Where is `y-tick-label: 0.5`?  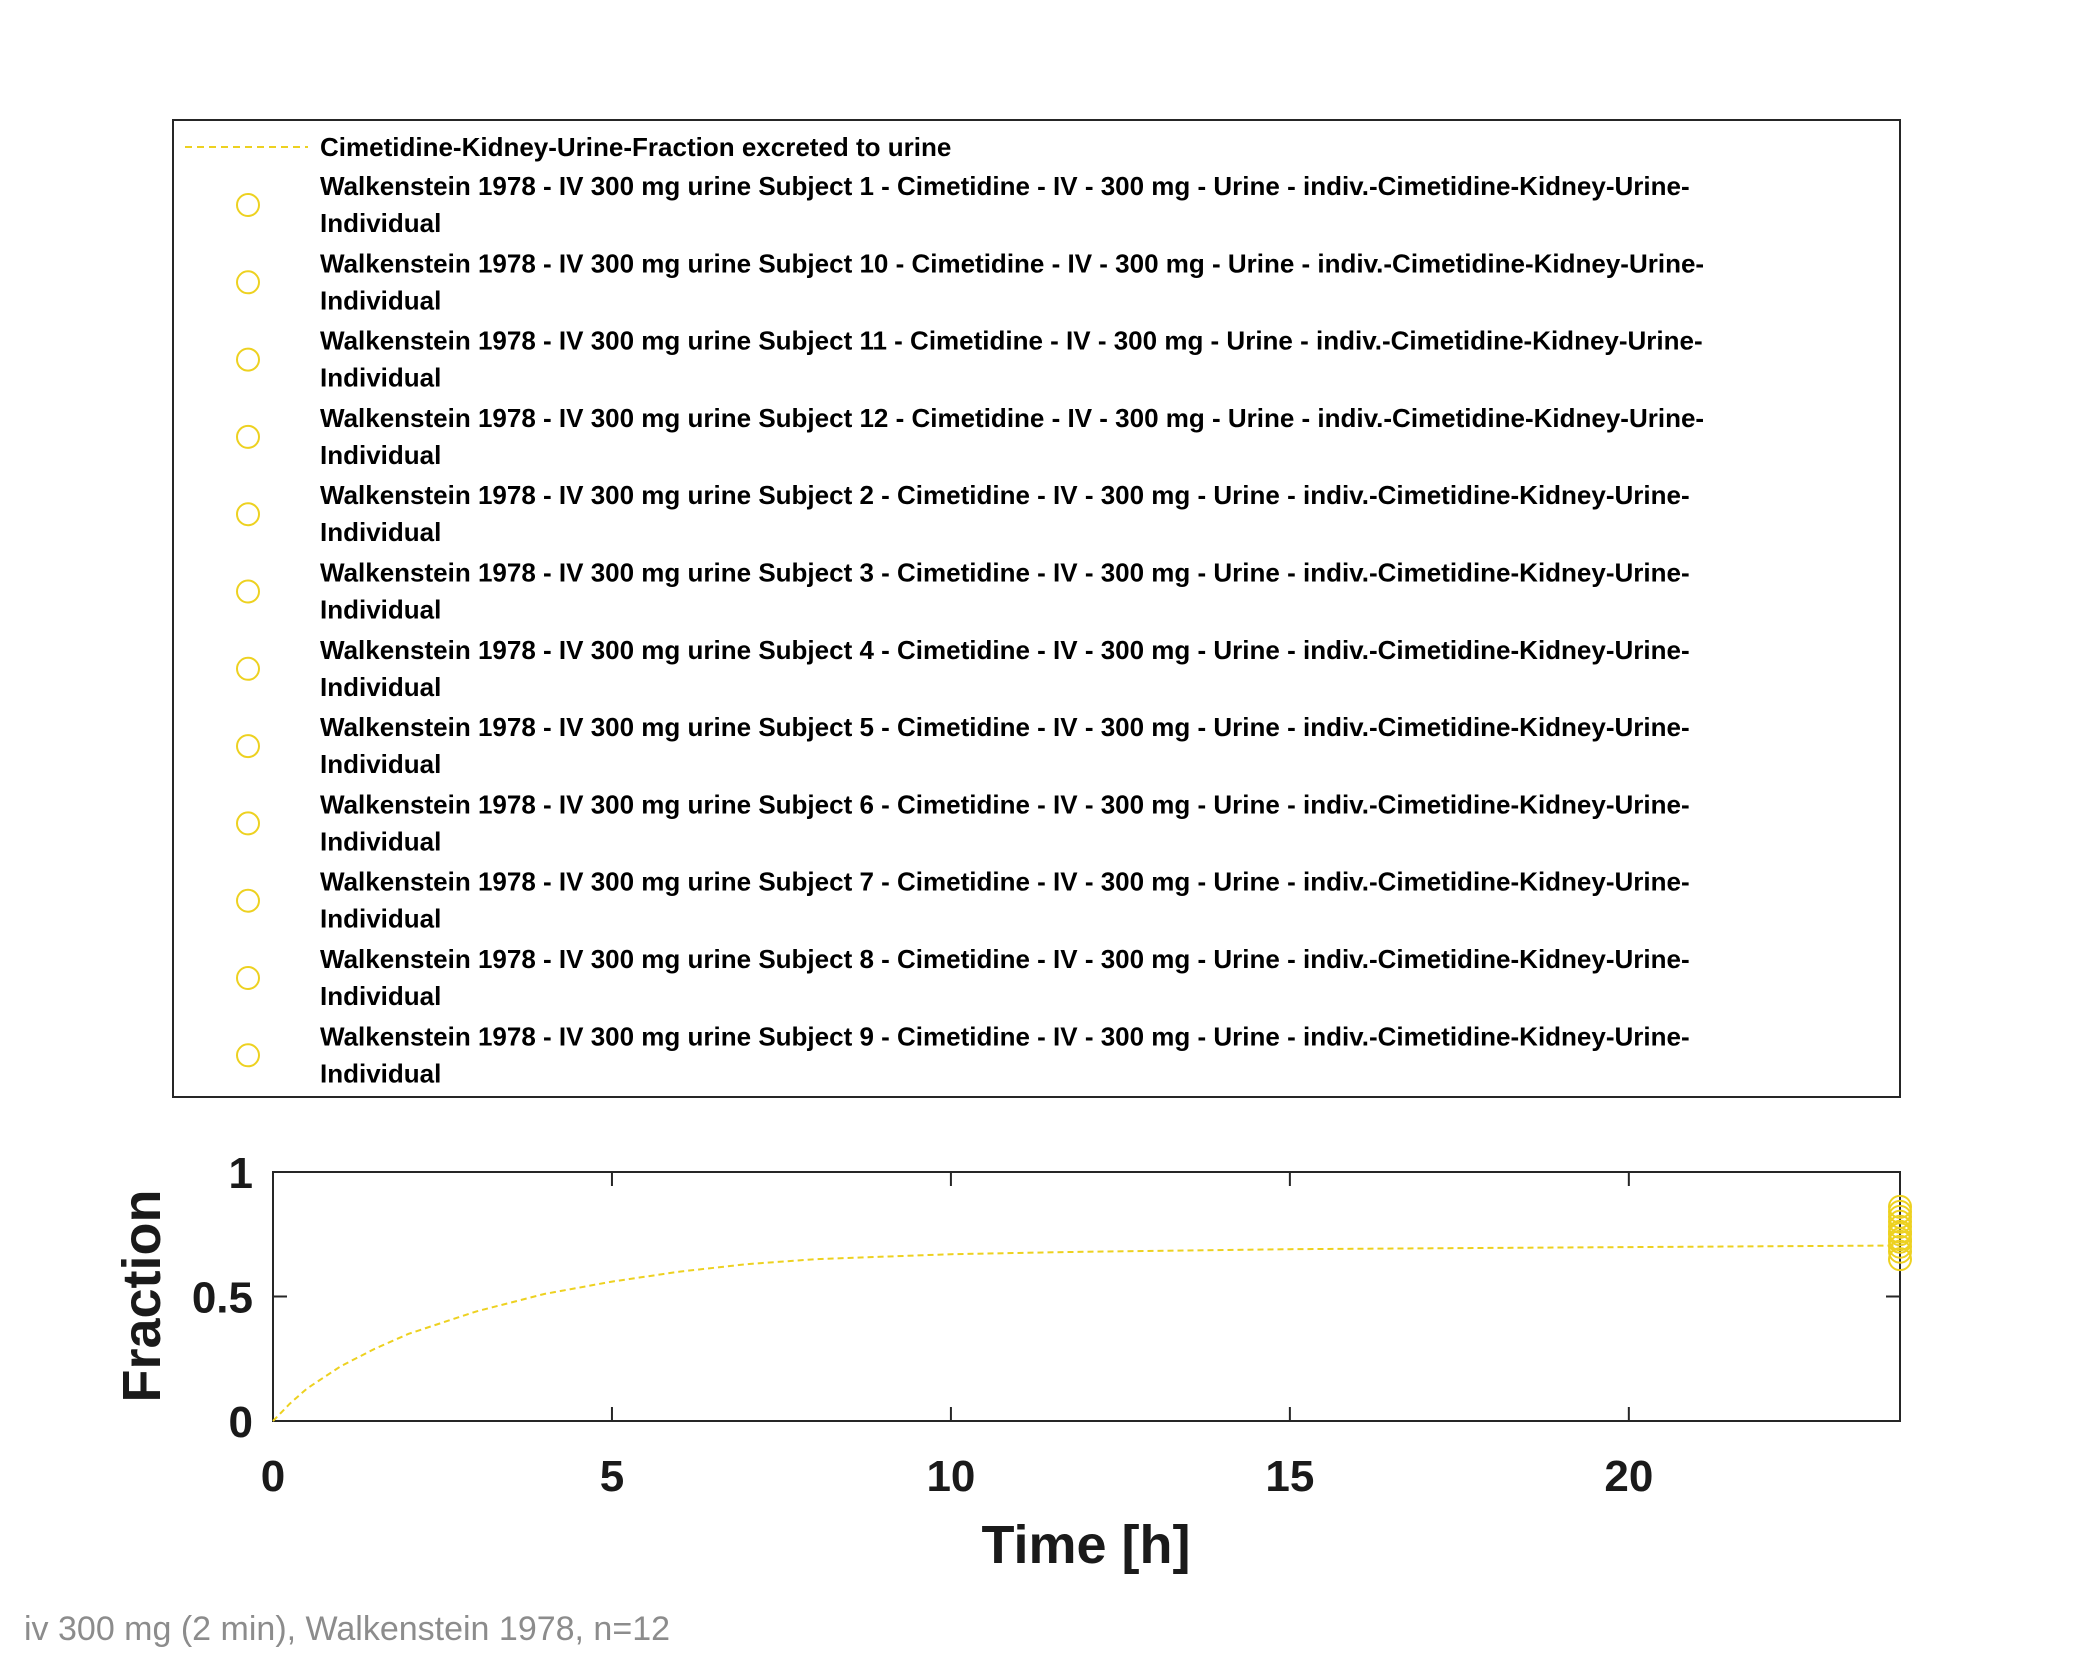
y-tick-label: 0.5 is located at coordinates (222, 1298).